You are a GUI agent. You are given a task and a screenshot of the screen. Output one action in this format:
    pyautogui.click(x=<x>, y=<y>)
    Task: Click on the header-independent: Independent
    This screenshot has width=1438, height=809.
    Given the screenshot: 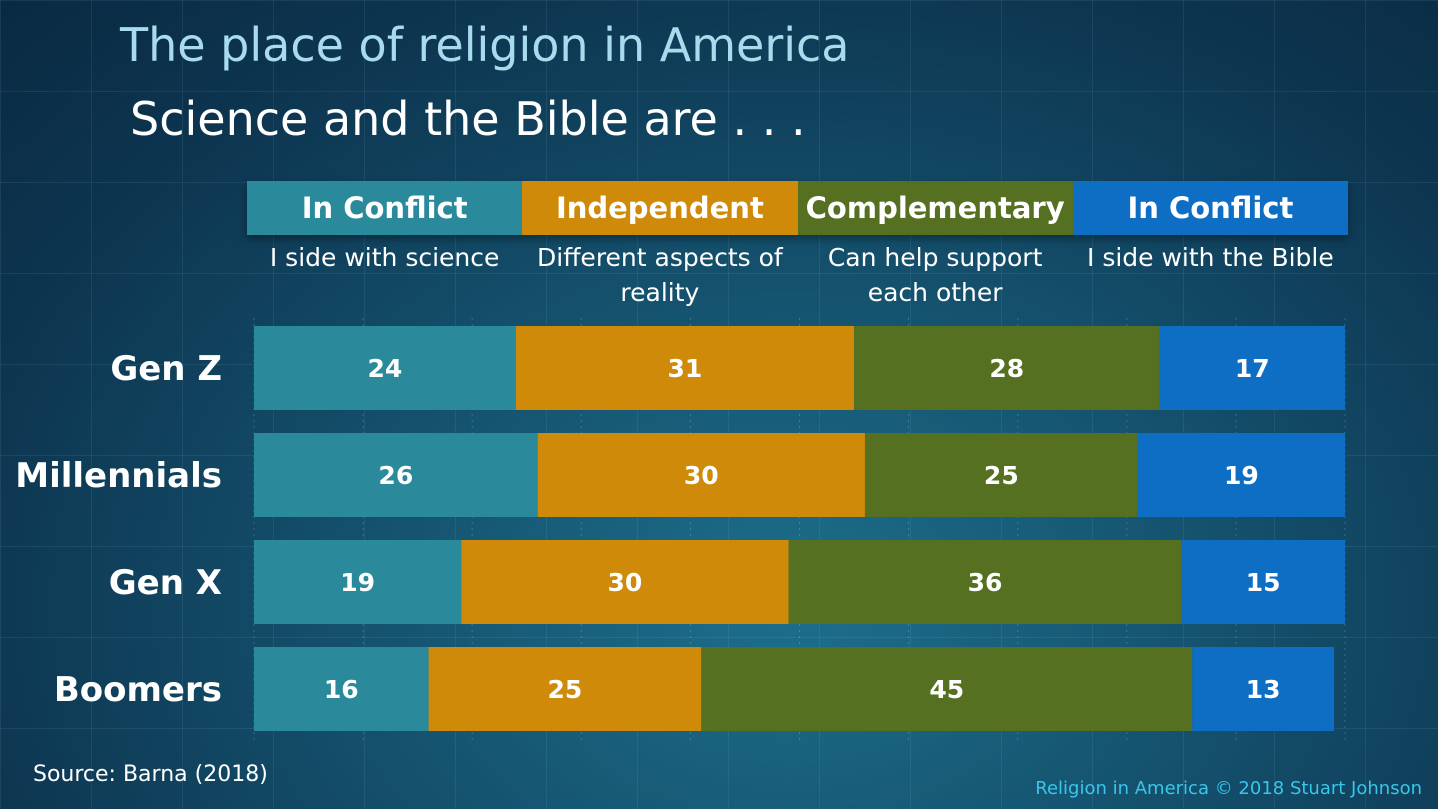 What is the action you would take?
    pyautogui.click(x=660, y=208)
    